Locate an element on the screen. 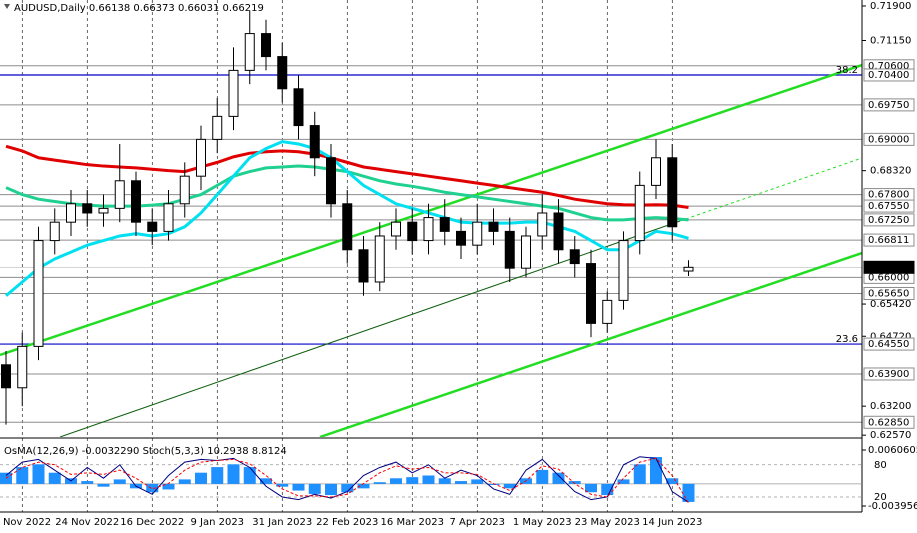  level-label: 0.67550 is located at coordinates (888, 206).